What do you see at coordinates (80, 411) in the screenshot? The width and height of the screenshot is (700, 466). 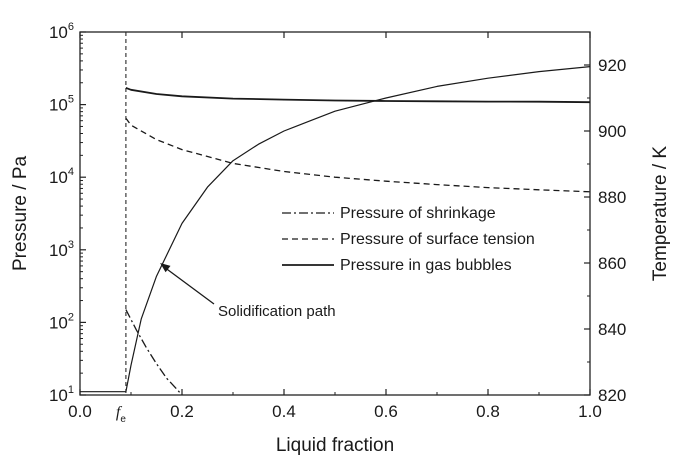 I see `x-tick-label: 0.0` at bounding box center [80, 411].